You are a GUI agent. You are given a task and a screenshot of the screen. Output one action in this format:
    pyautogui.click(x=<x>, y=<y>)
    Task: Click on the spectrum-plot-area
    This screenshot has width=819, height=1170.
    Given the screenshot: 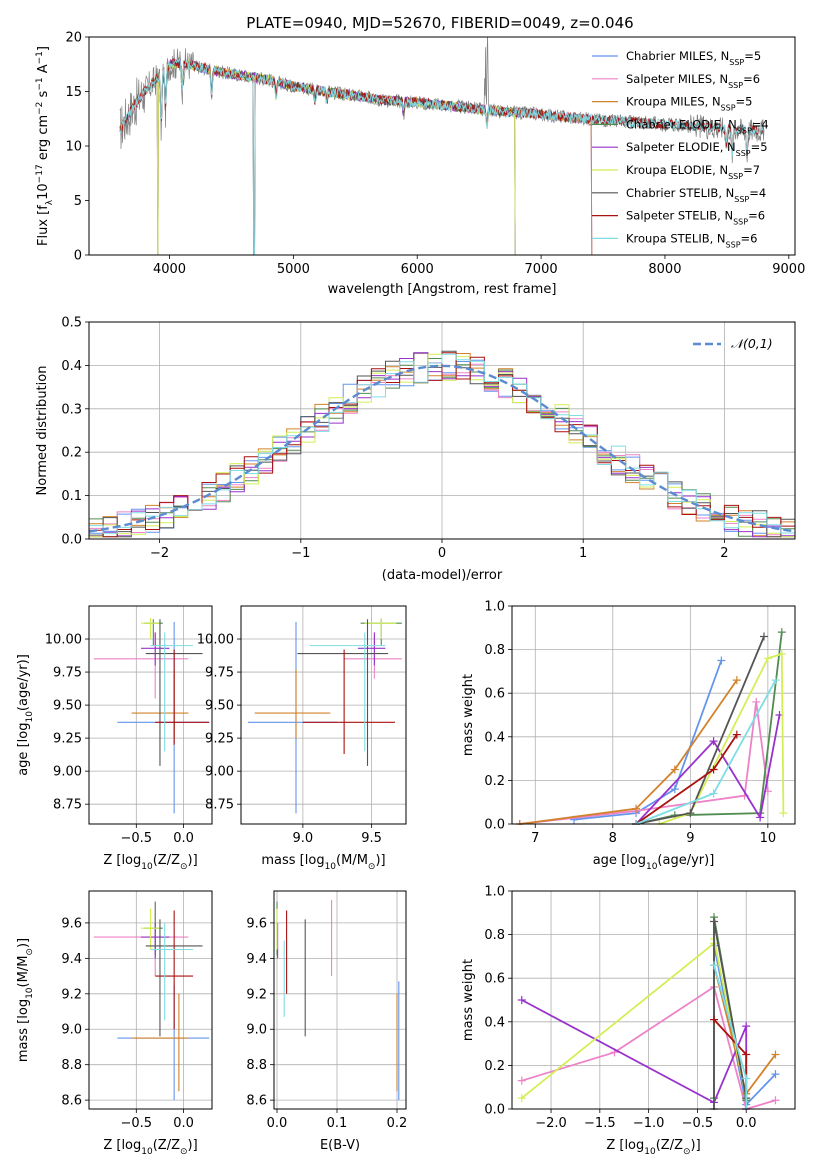 What is the action you would take?
    pyautogui.click(x=442, y=146)
    